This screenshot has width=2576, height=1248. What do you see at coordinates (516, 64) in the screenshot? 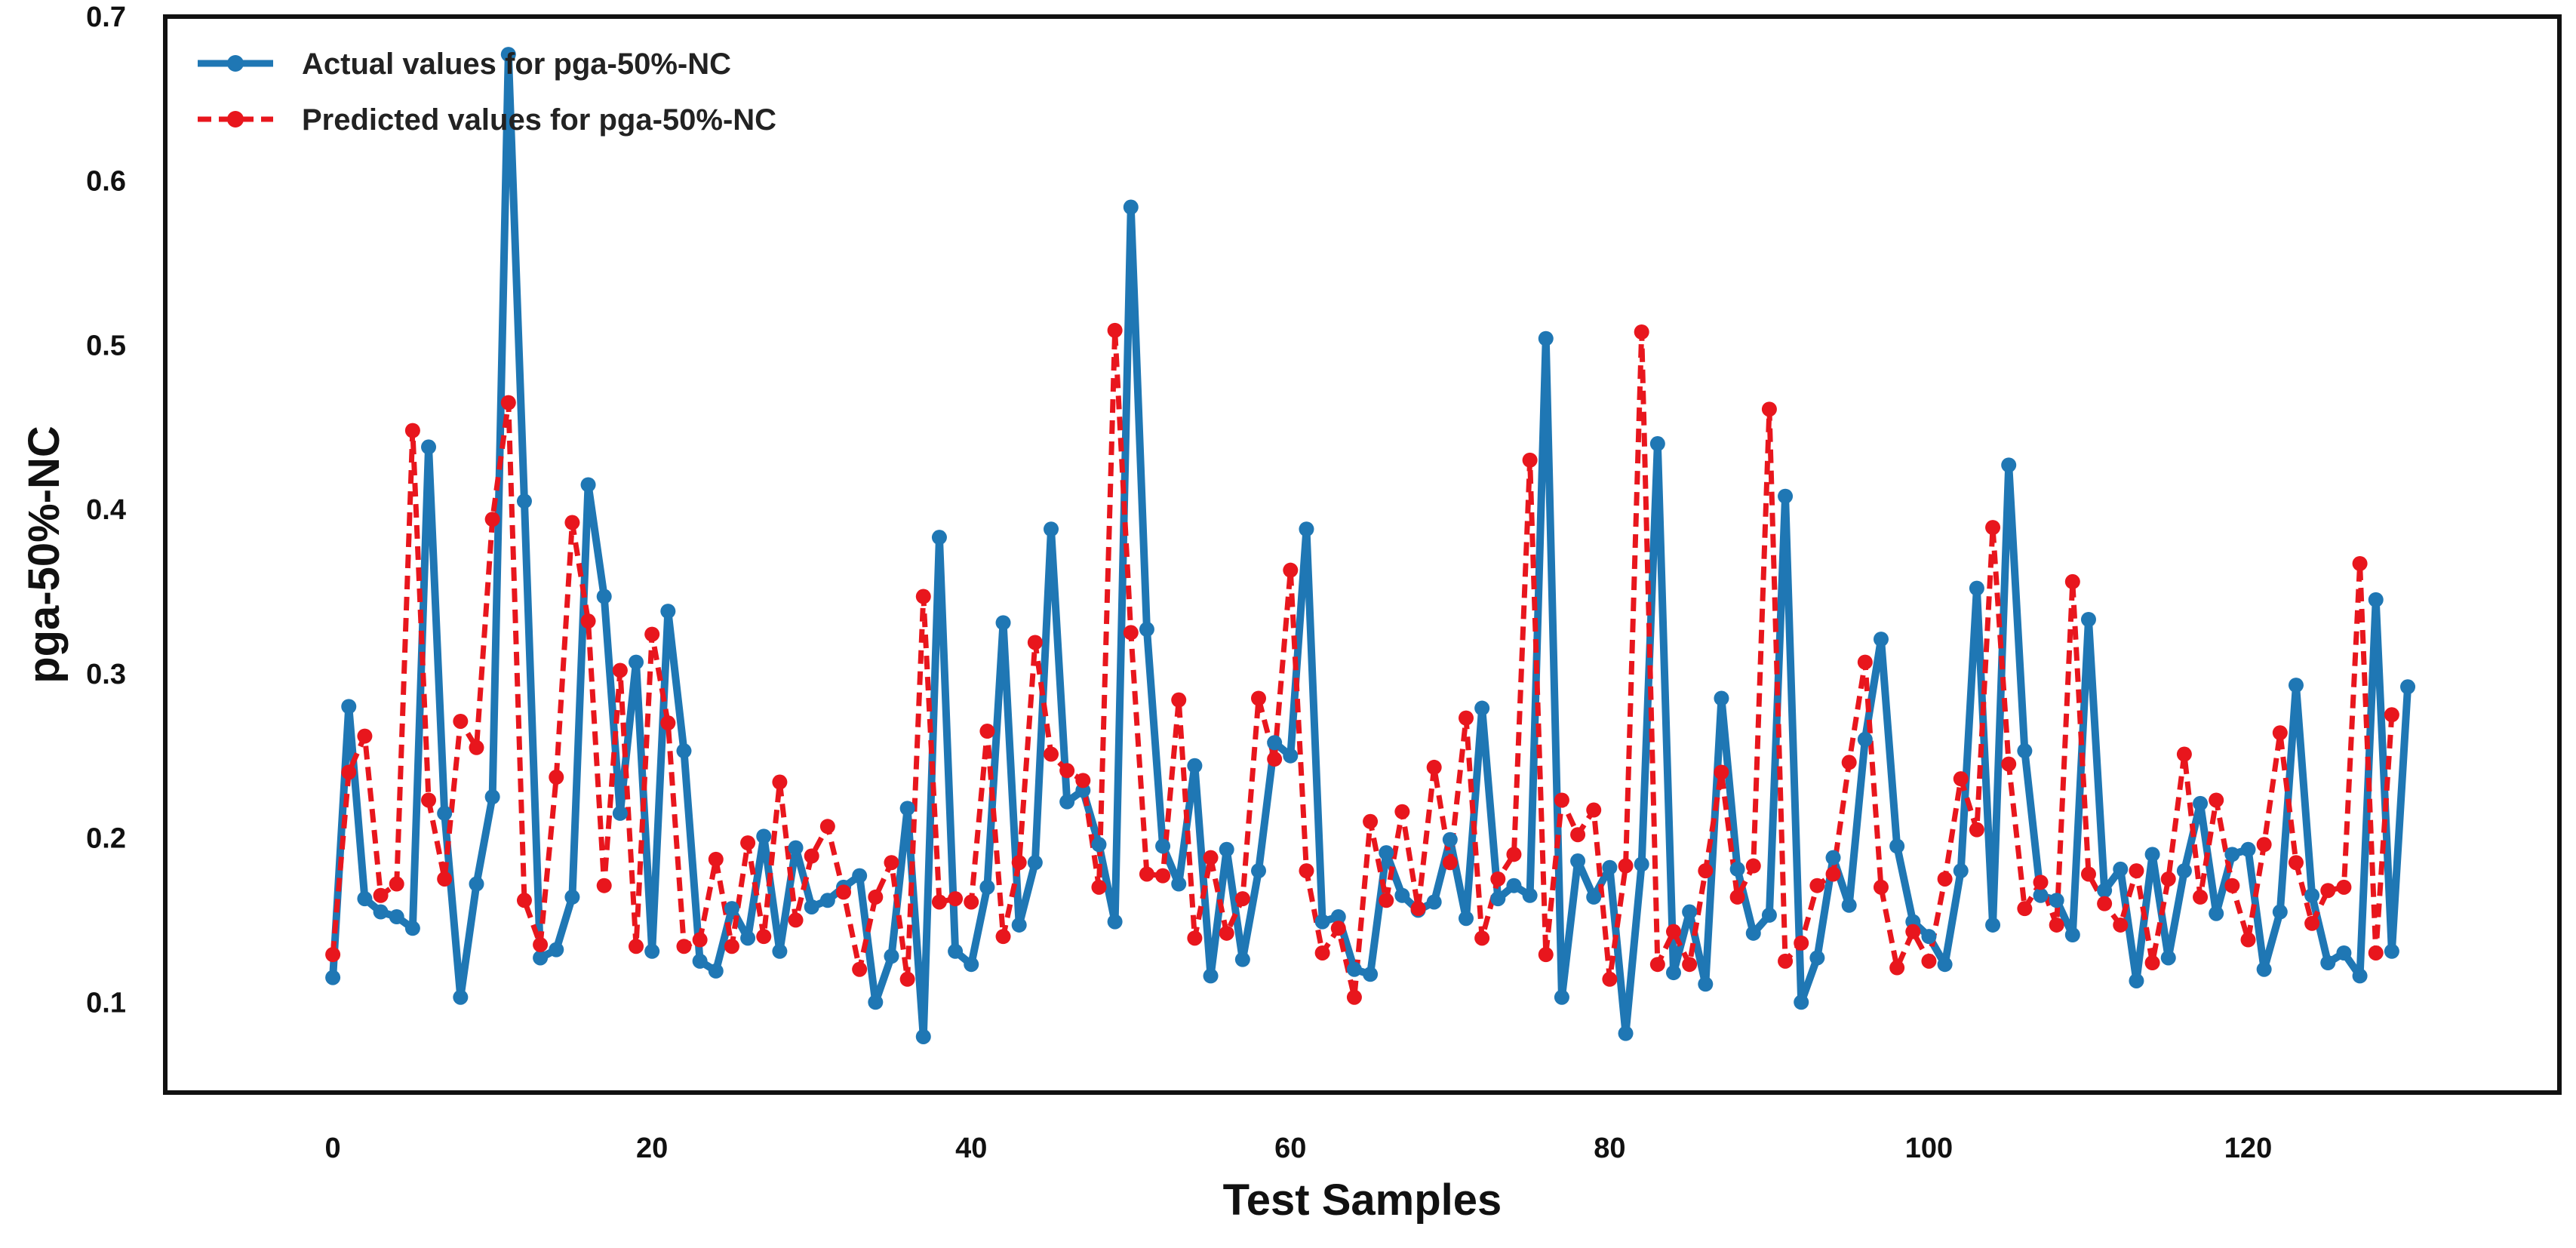
I see `legend-label-actual: Actual values for pga-50%-NC` at bounding box center [516, 64].